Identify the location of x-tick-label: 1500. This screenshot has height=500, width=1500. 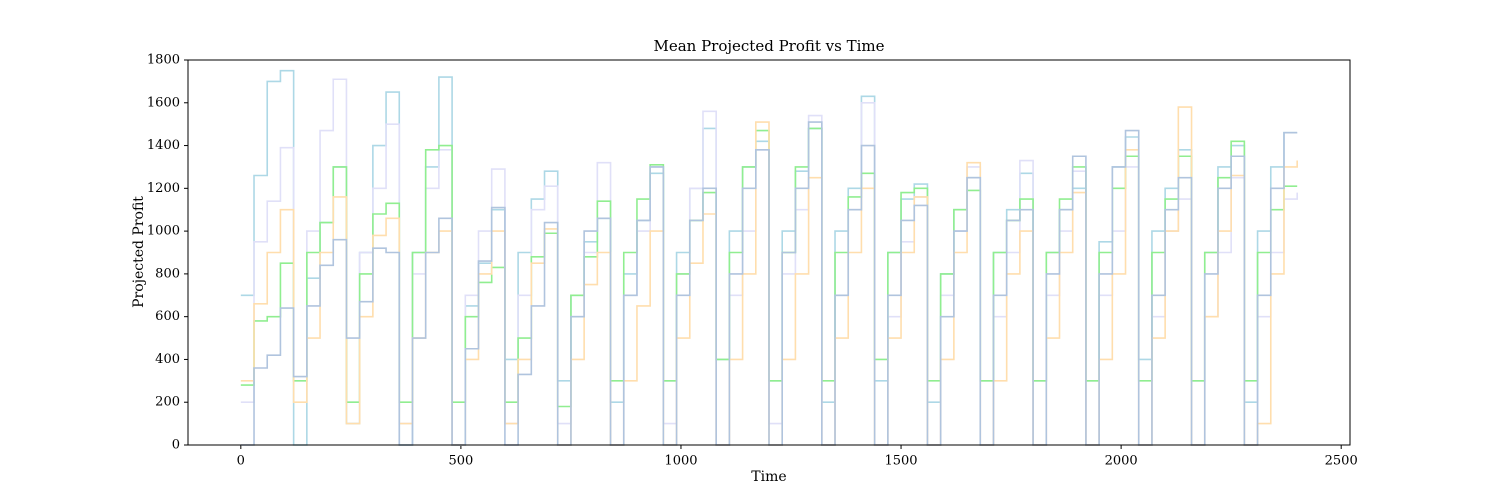
(900, 461).